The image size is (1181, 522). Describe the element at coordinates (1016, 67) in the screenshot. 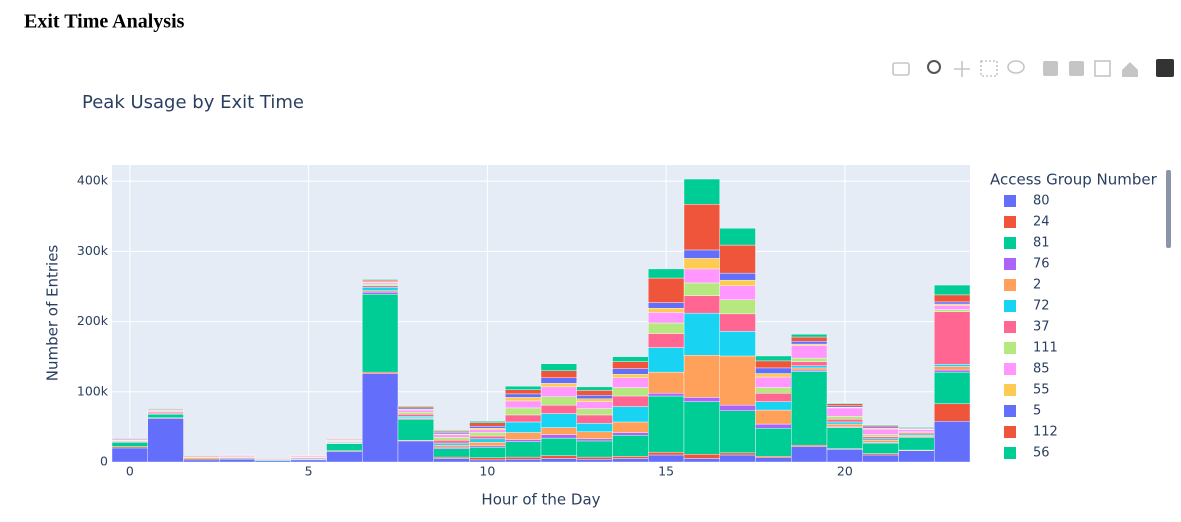

I see `lasso-icon` at that location.